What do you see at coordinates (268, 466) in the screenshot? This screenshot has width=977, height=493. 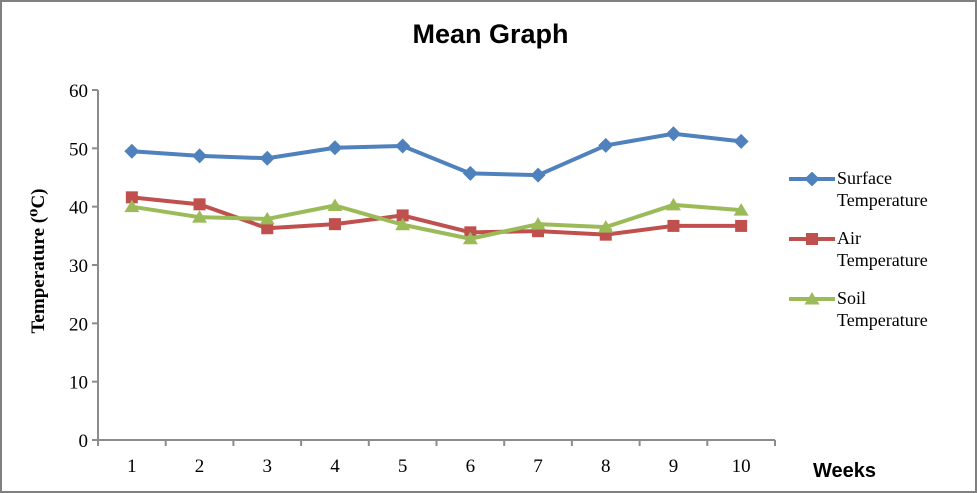 I see `x-tick-label: 3` at bounding box center [268, 466].